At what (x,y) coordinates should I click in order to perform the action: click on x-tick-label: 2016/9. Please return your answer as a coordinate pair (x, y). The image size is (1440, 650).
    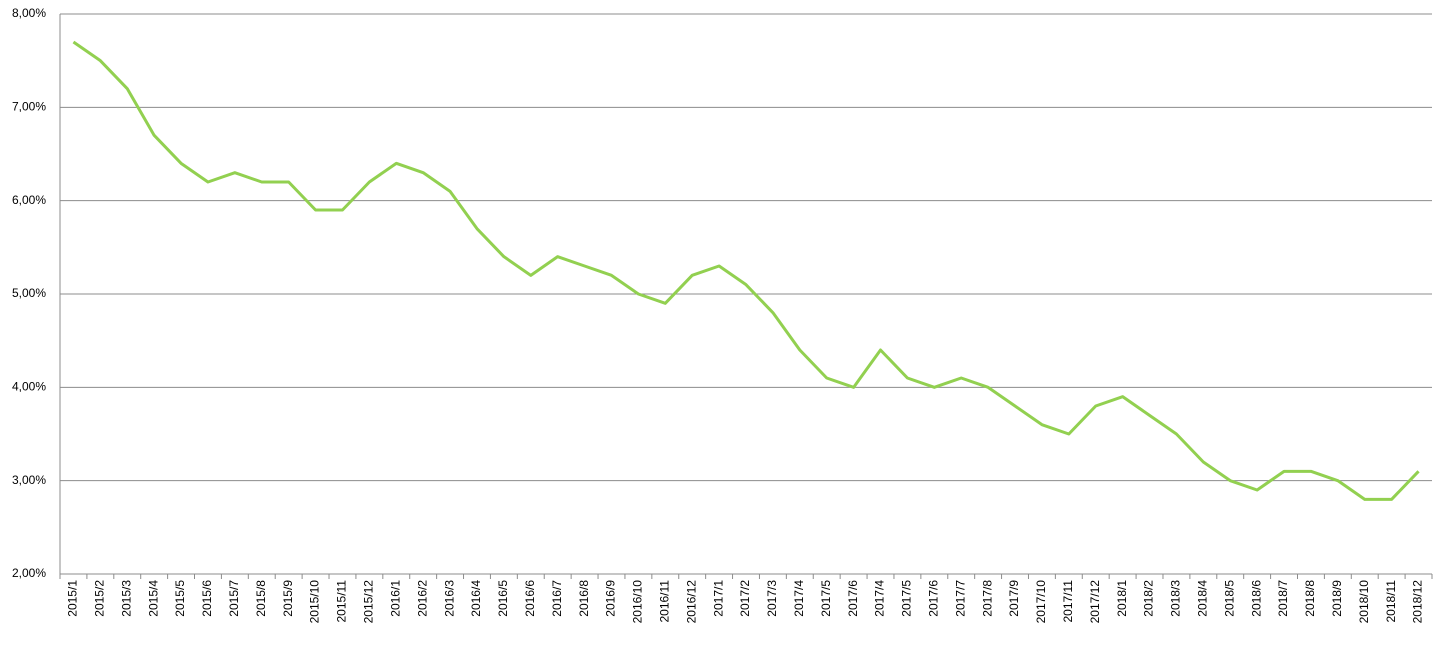
    Looking at the image, I should click on (611, 598).